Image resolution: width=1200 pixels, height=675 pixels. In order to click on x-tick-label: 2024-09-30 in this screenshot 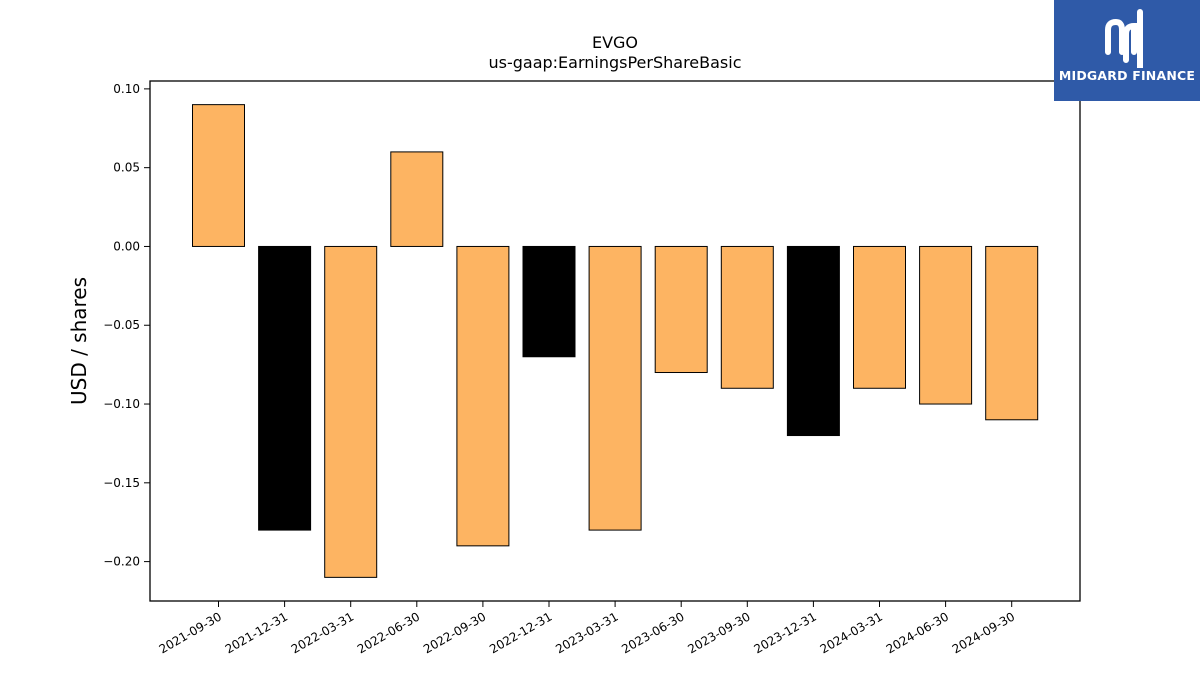, I will do `click(983, 632)`.